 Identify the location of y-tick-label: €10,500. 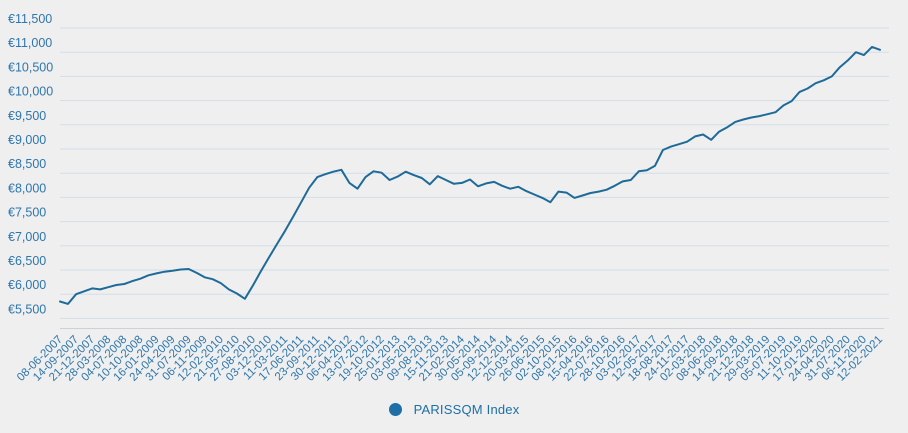
(30, 67).